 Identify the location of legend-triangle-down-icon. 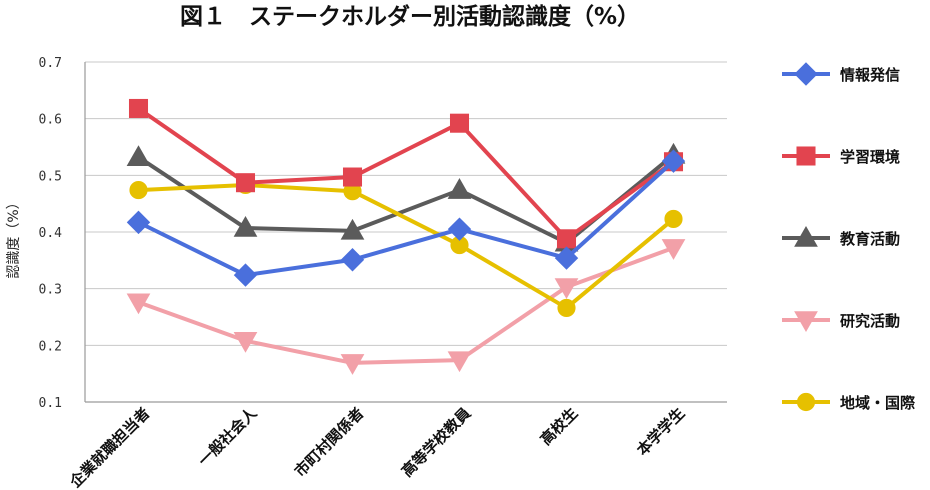
(806, 322).